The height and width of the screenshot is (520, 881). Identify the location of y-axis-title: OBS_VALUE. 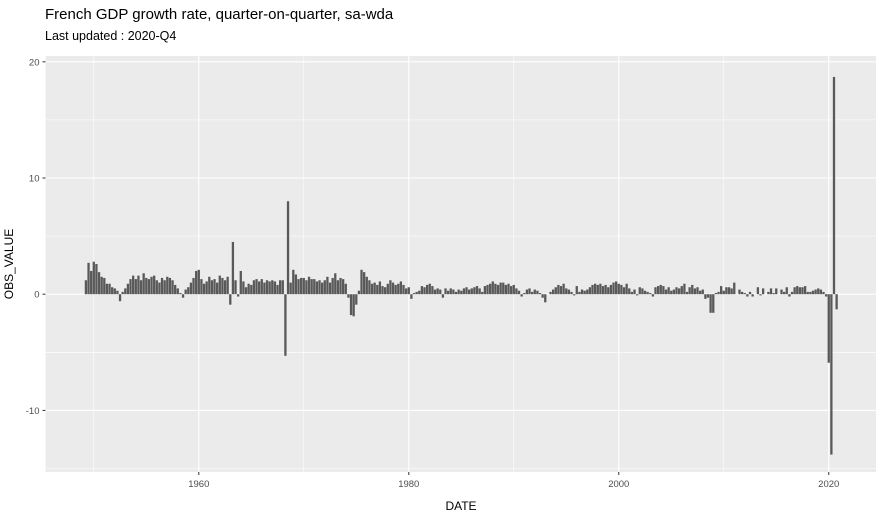
(9, 264).